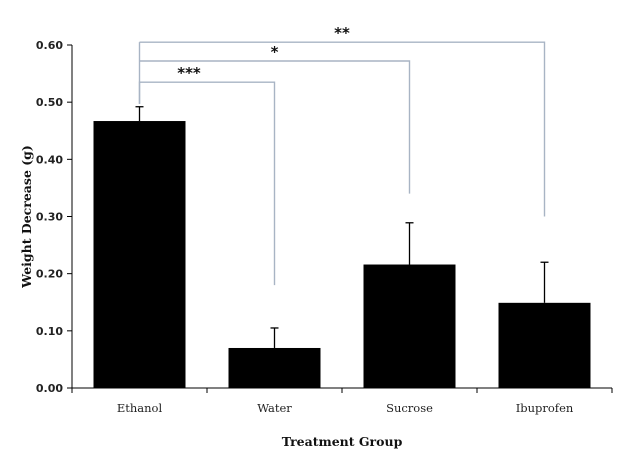 Image resolution: width=629 pixels, height=461 pixels. What do you see at coordinates (274, 367) in the screenshot?
I see `bar-water` at bounding box center [274, 367].